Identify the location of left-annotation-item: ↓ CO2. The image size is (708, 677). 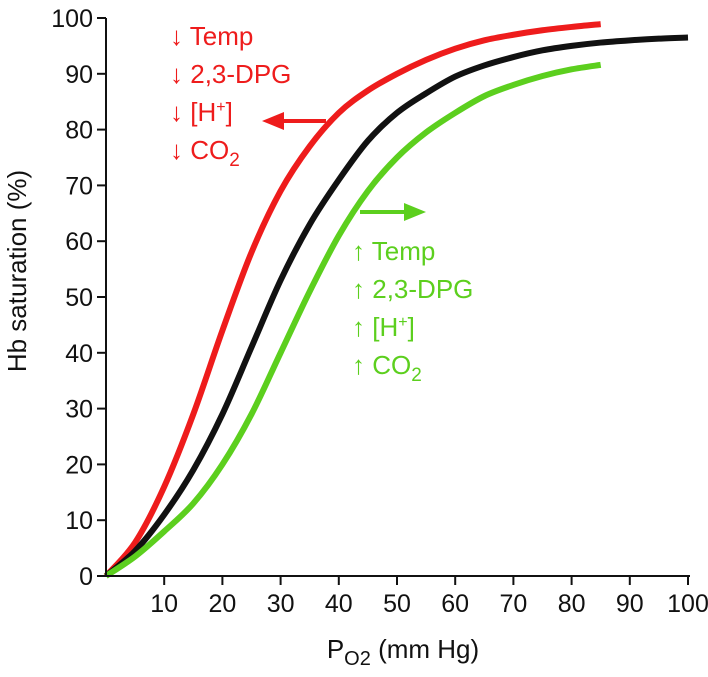
(205, 153).